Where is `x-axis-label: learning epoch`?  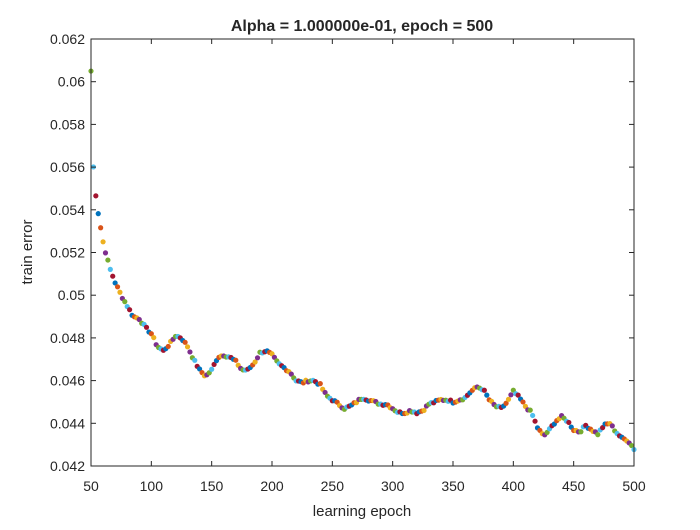
x-axis-label: learning epoch is located at coordinates (362, 511).